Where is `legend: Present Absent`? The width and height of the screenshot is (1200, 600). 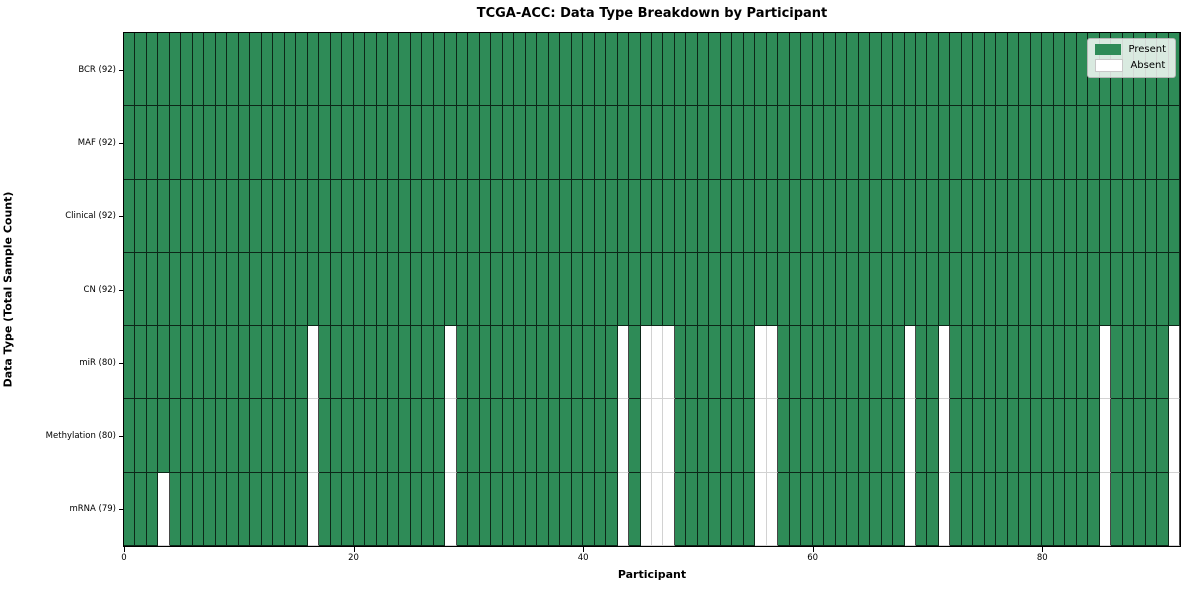 legend: Present Absent is located at coordinates (1131, 58).